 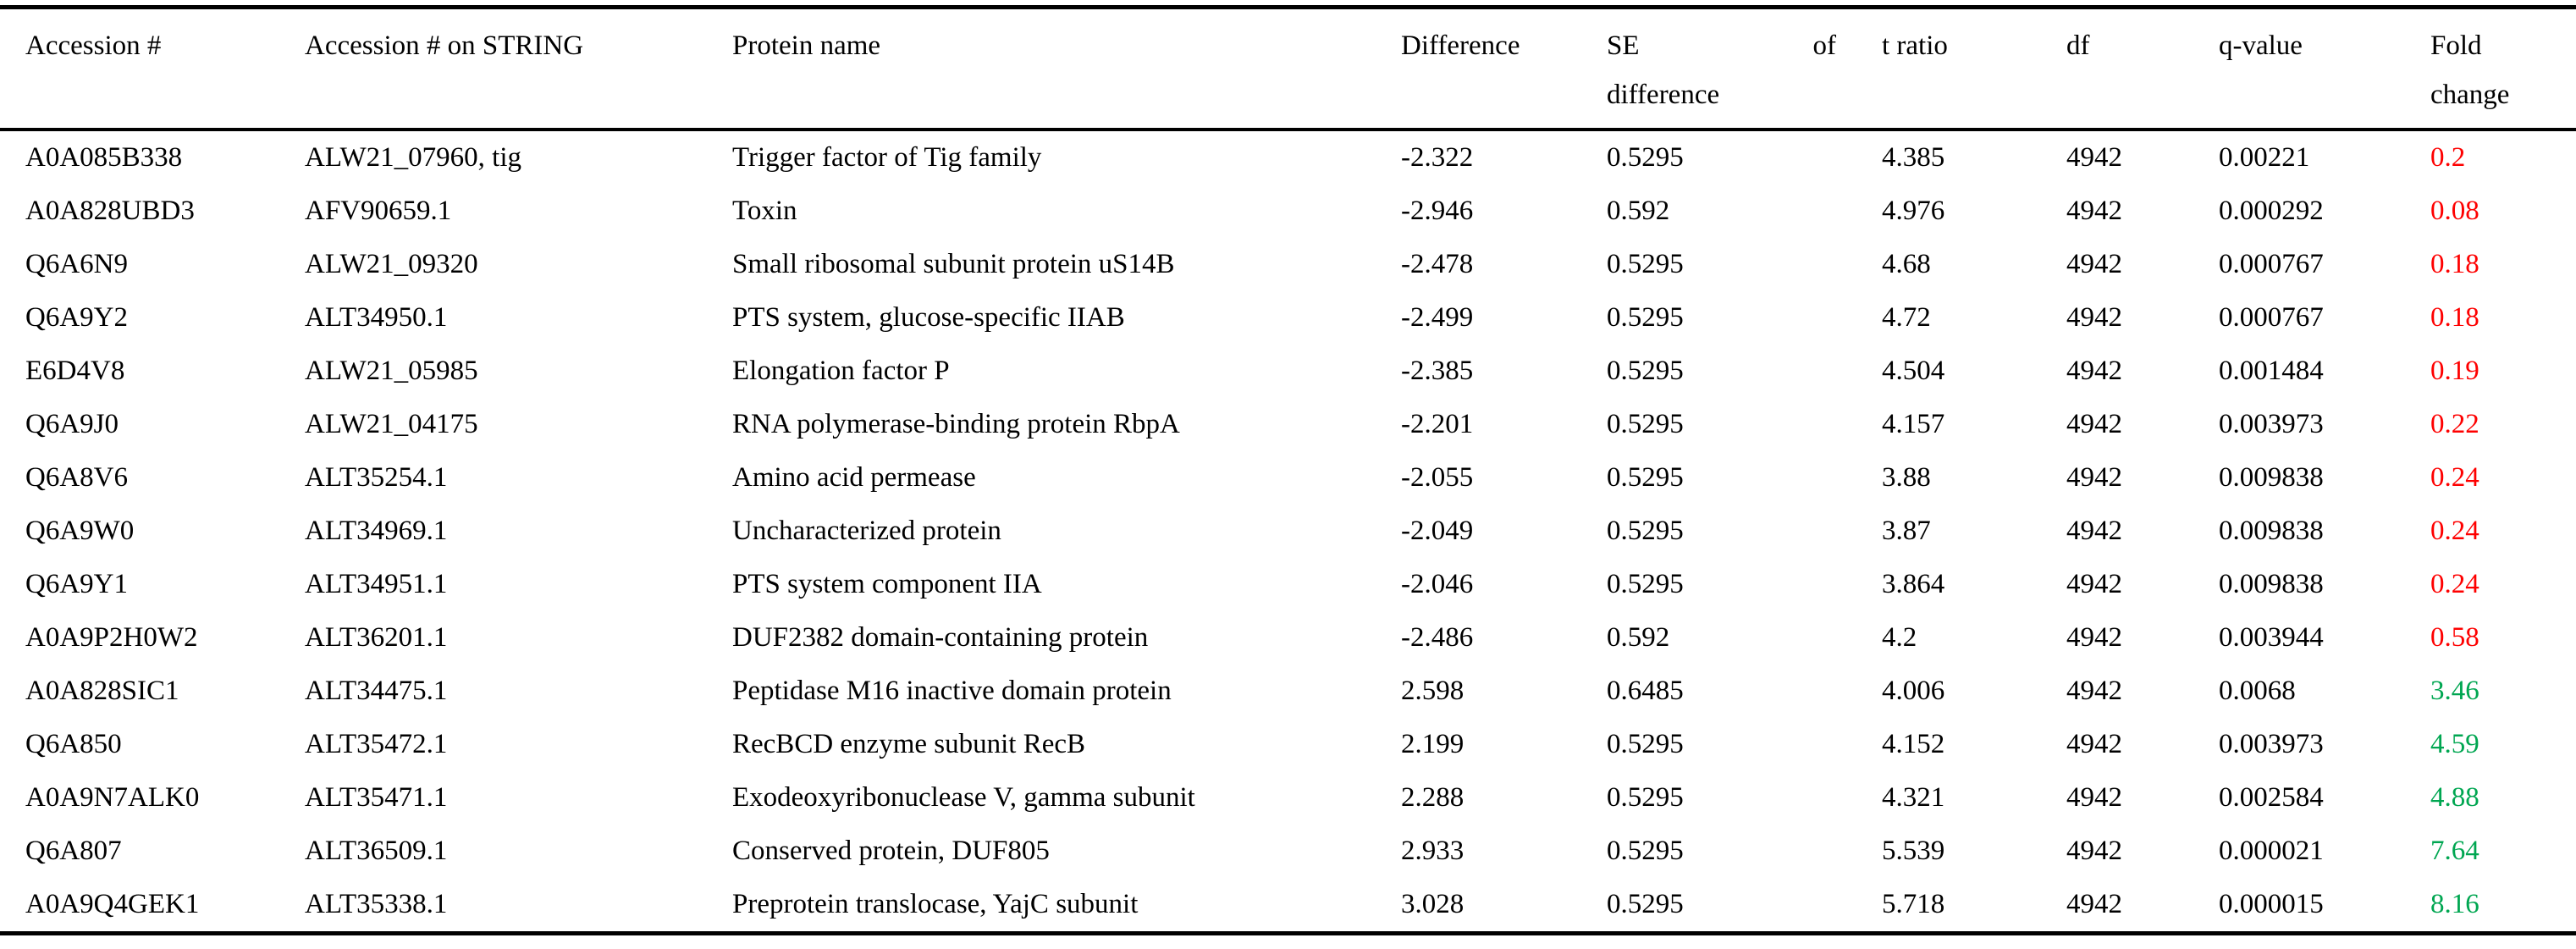 I want to click on cell-protein: Conserved protein, DUF805, so click(x=891, y=851).